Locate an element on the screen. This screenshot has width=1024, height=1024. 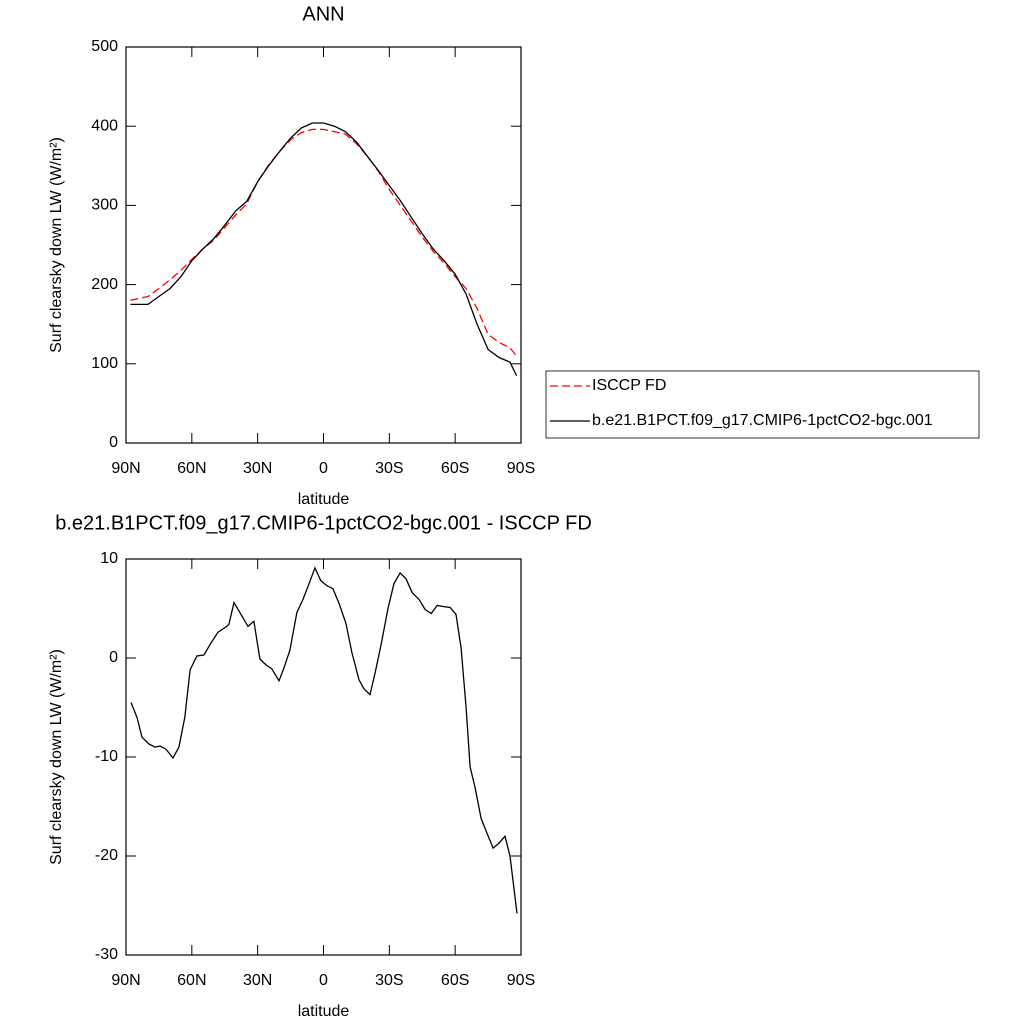
y-tick-label: 100 is located at coordinates (104, 363).